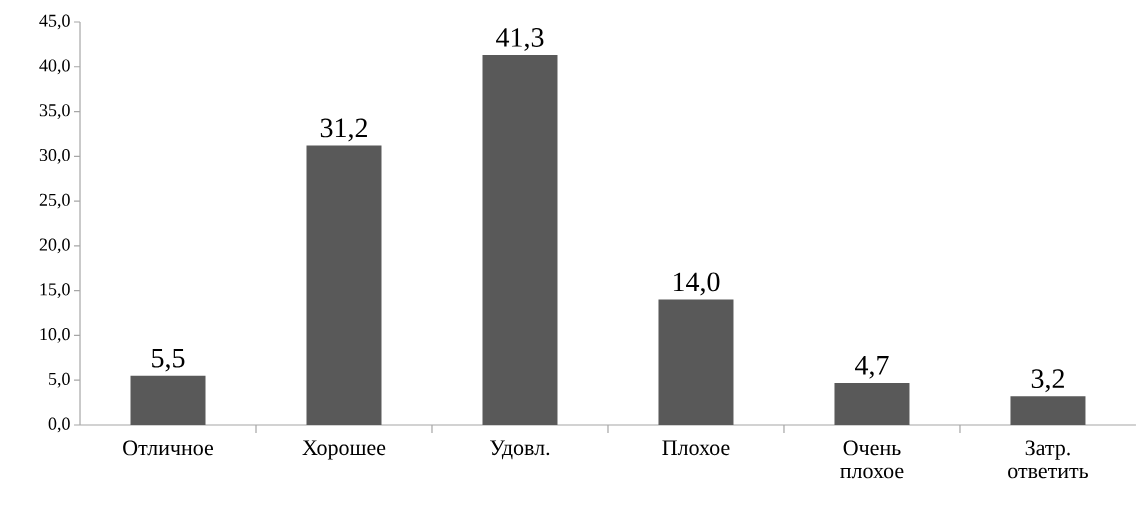 Image resolution: width=1141 pixels, height=510 pixels. What do you see at coordinates (872, 459) in the screenshot?
I see `x-tick-label: Очень плохое` at bounding box center [872, 459].